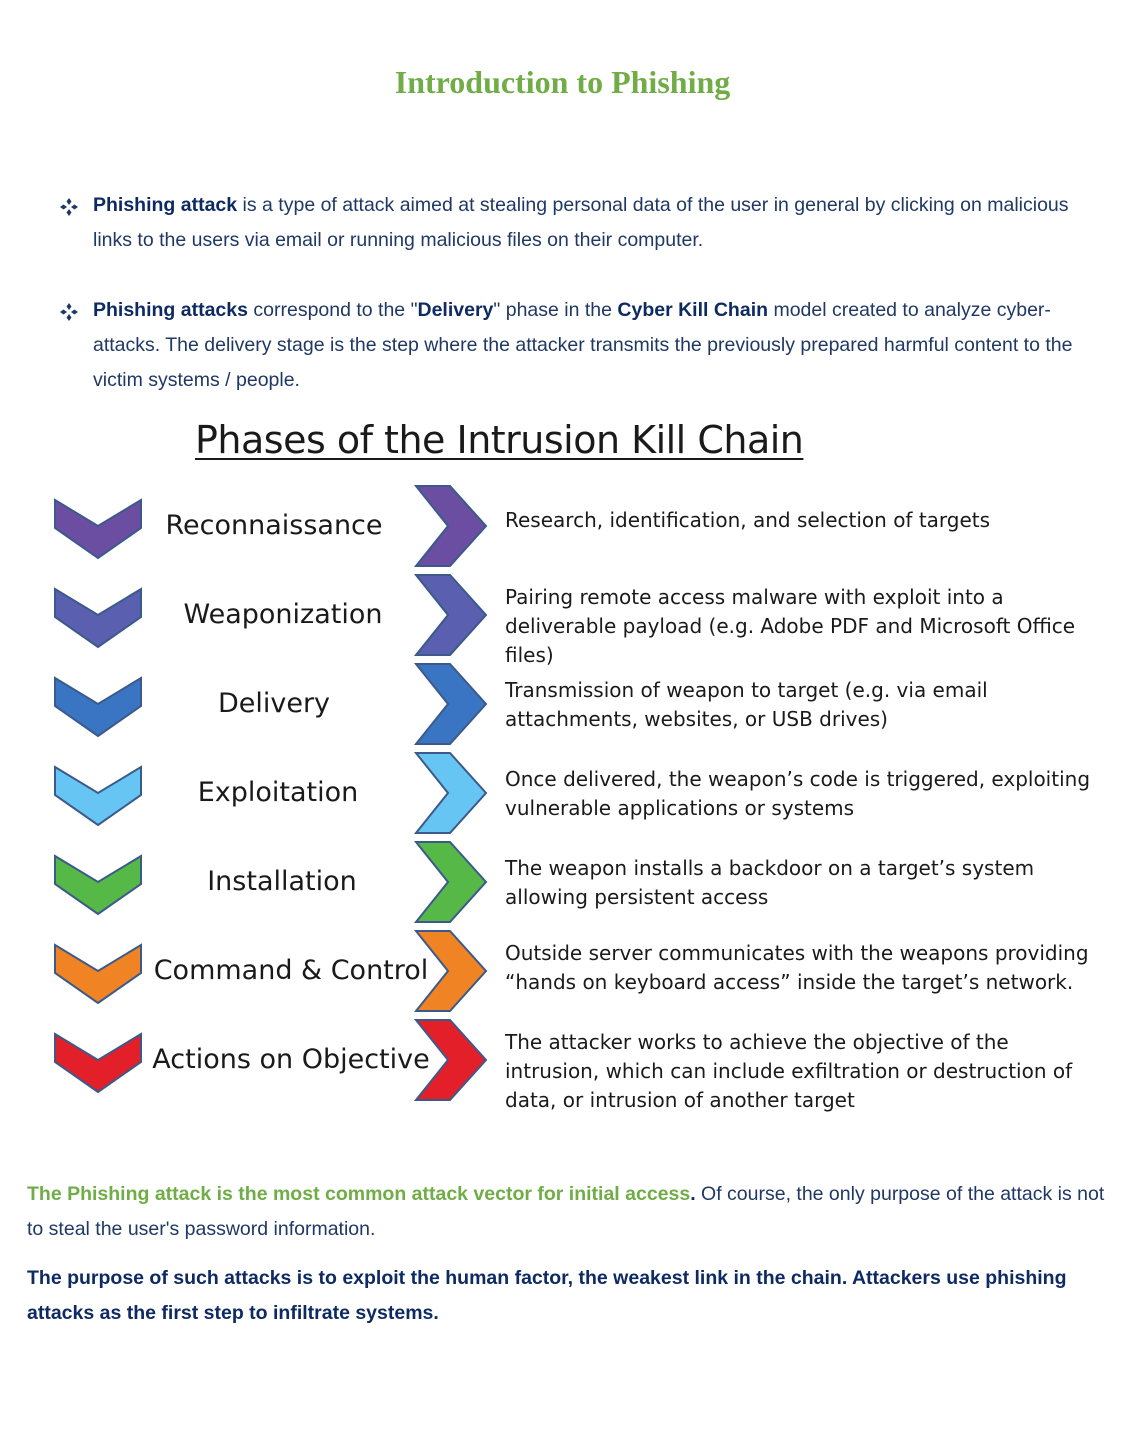 The image size is (1125, 1455). What do you see at coordinates (555, 310) in the screenshot?
I see `bullet-2-text-b: " phase in the` at bounding box center [555, 310].